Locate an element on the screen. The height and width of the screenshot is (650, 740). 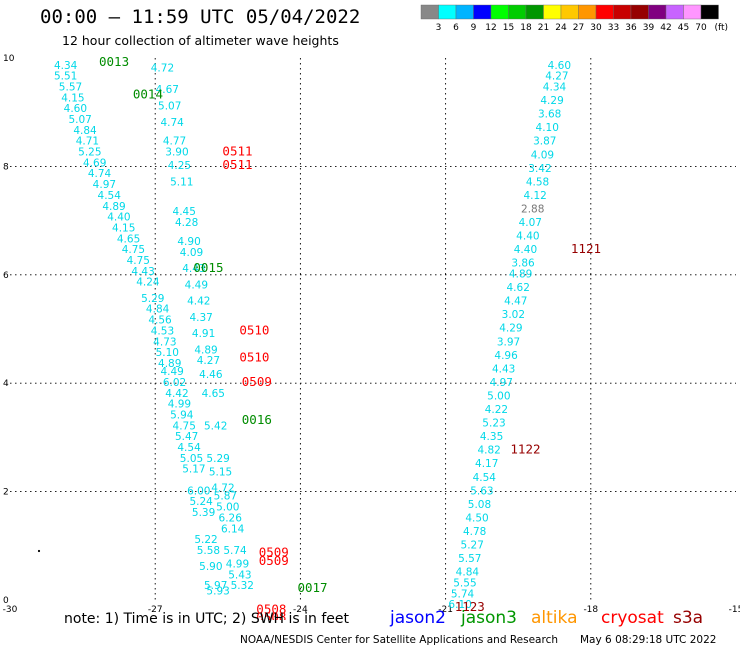
wave-height-value: 5.57 is located at coordinates (469, 559).